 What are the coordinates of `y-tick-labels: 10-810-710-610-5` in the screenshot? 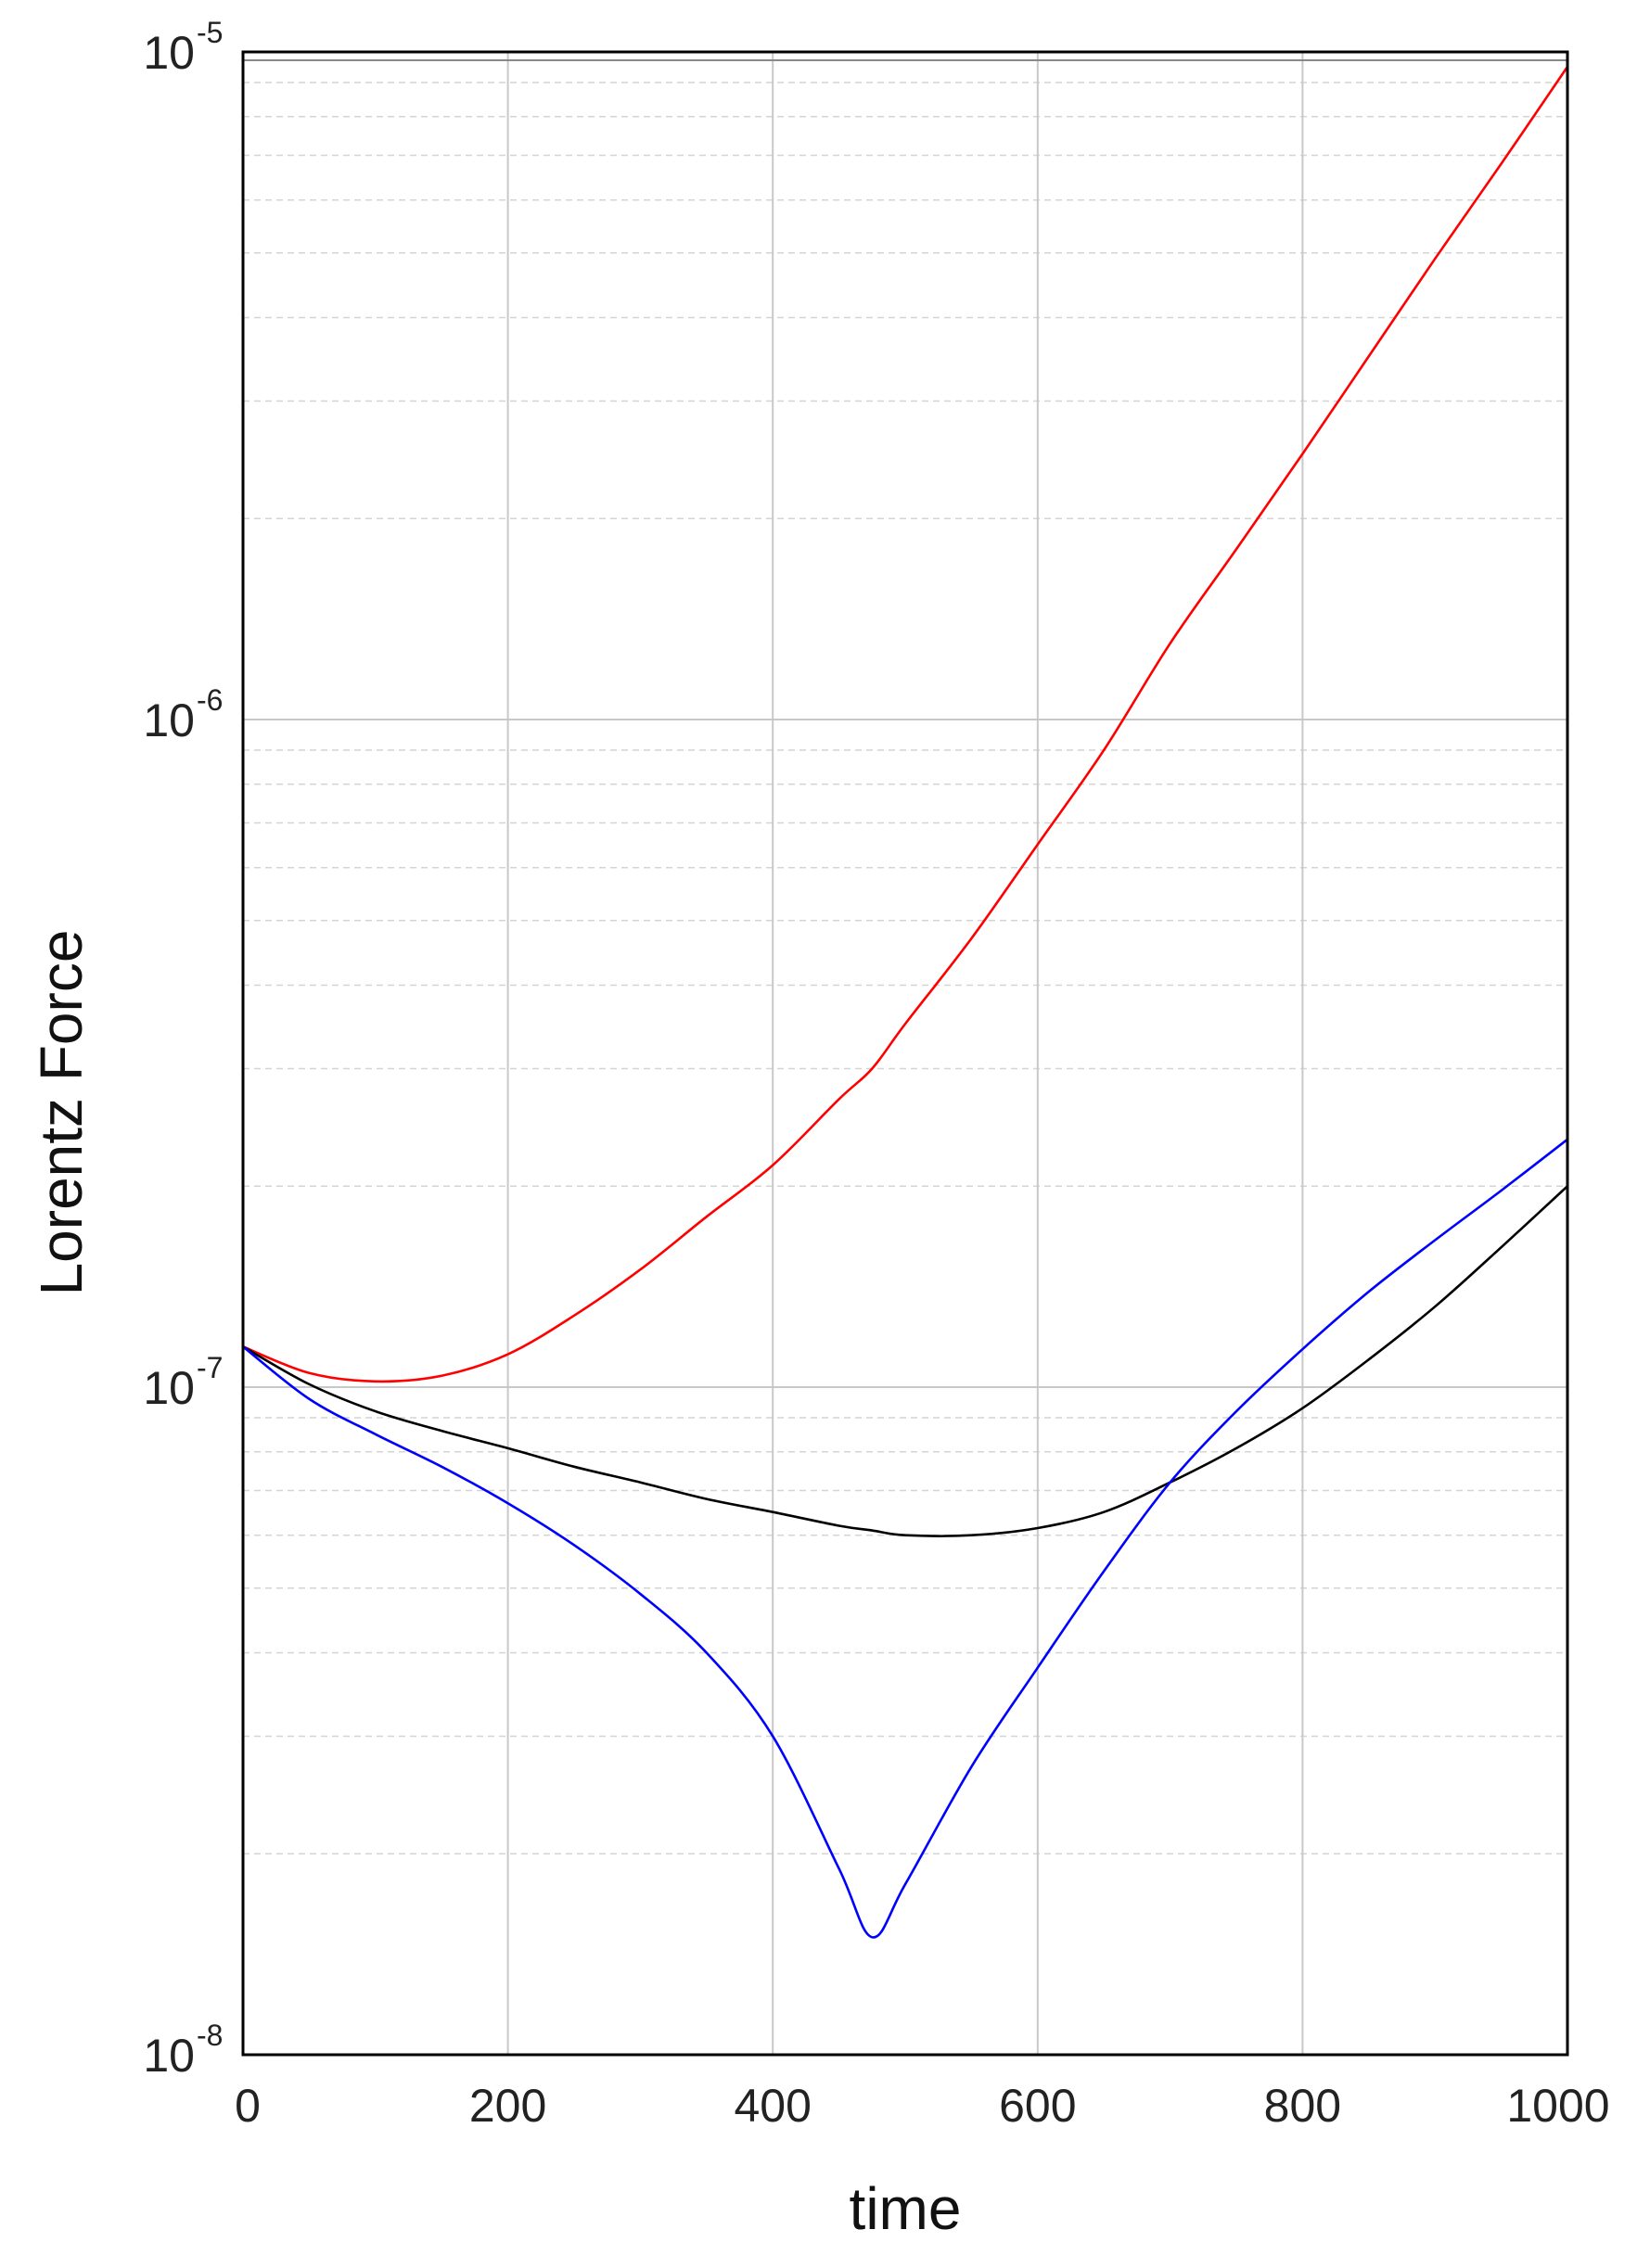 It's located at (183, 1049).